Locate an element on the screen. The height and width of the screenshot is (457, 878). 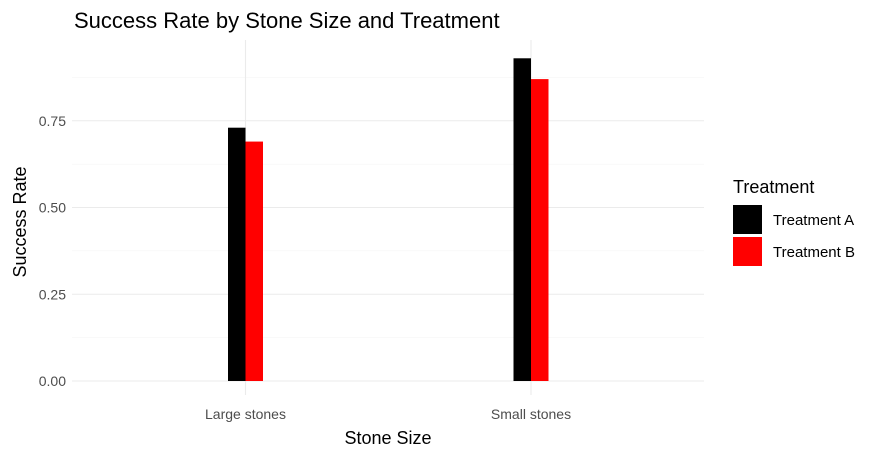
legend-title: Treatment is located at coordinates (773, 187).